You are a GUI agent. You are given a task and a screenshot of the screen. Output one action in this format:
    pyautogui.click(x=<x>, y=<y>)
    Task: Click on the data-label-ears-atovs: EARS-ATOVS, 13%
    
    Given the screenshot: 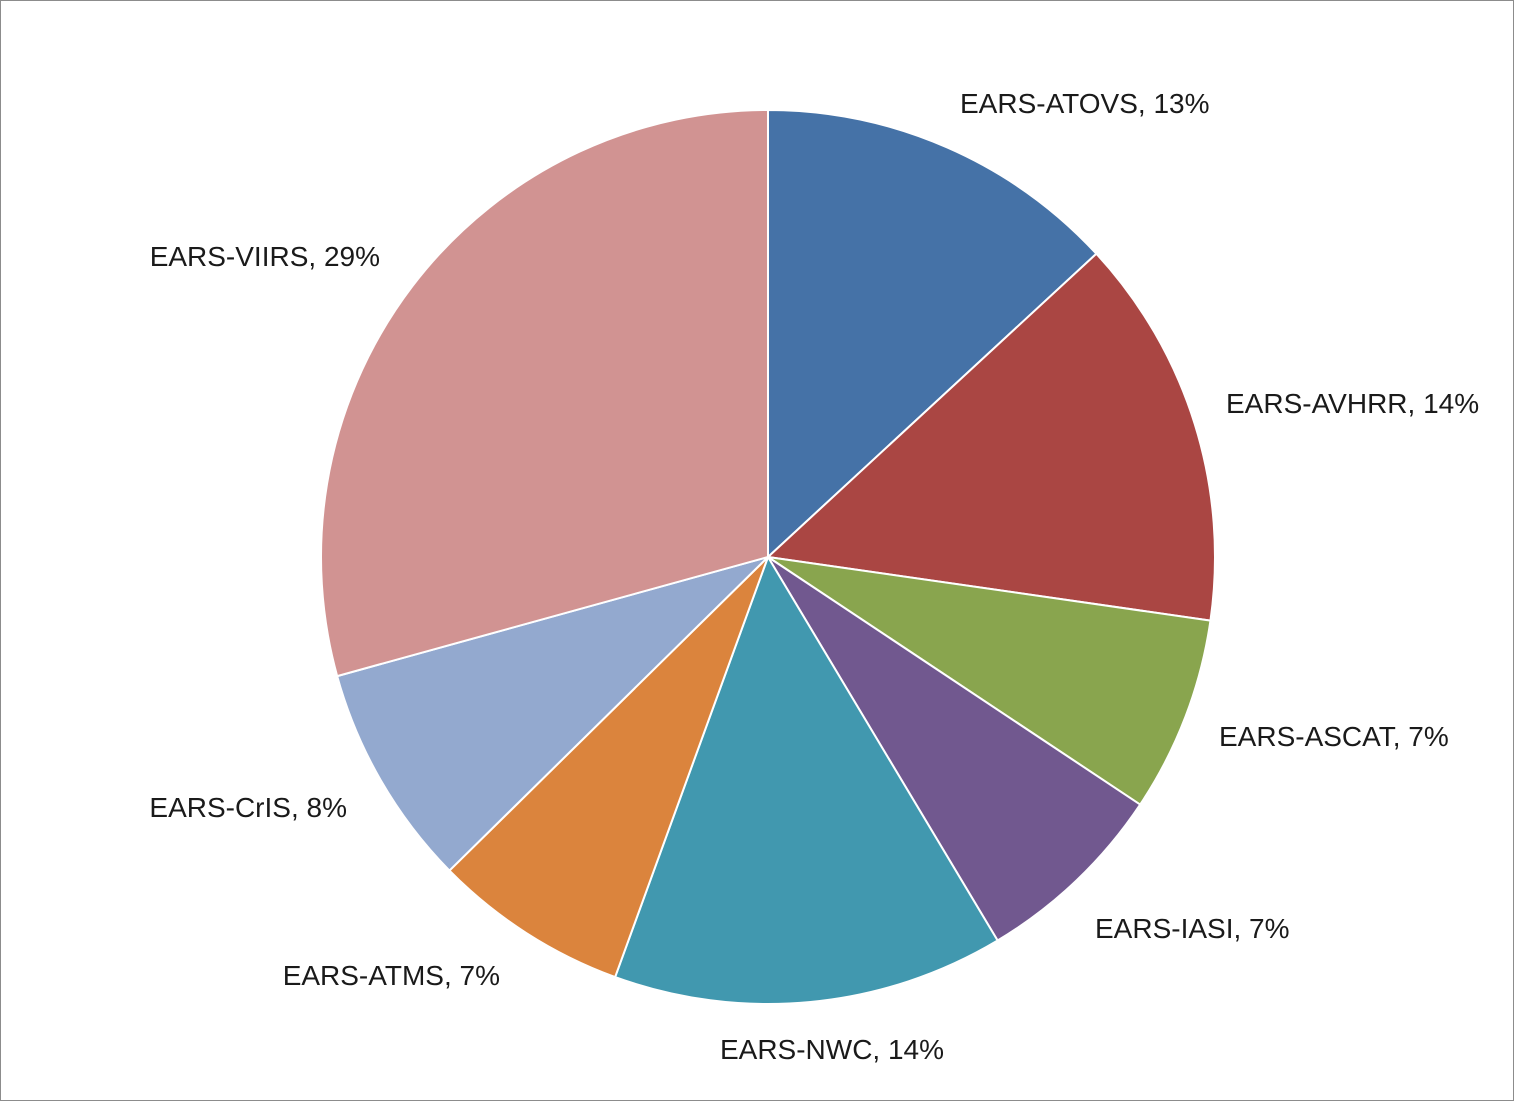 What is the action you would take?
    pyautogui.click(x=1085, y=103)
    